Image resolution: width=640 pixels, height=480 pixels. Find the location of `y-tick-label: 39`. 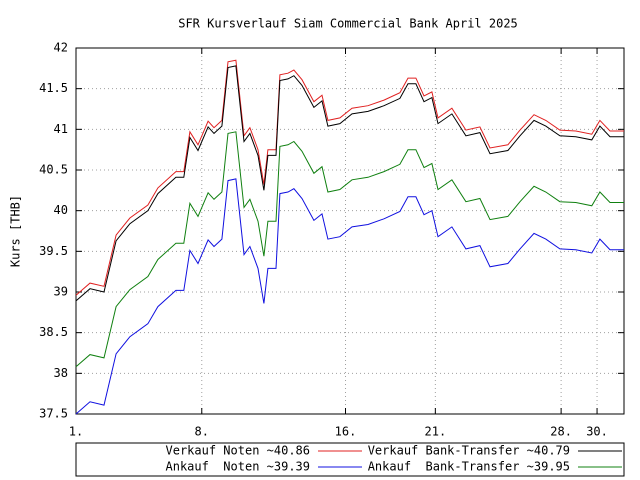

y-tick-label: 39 is located at coordinates (61, 292).